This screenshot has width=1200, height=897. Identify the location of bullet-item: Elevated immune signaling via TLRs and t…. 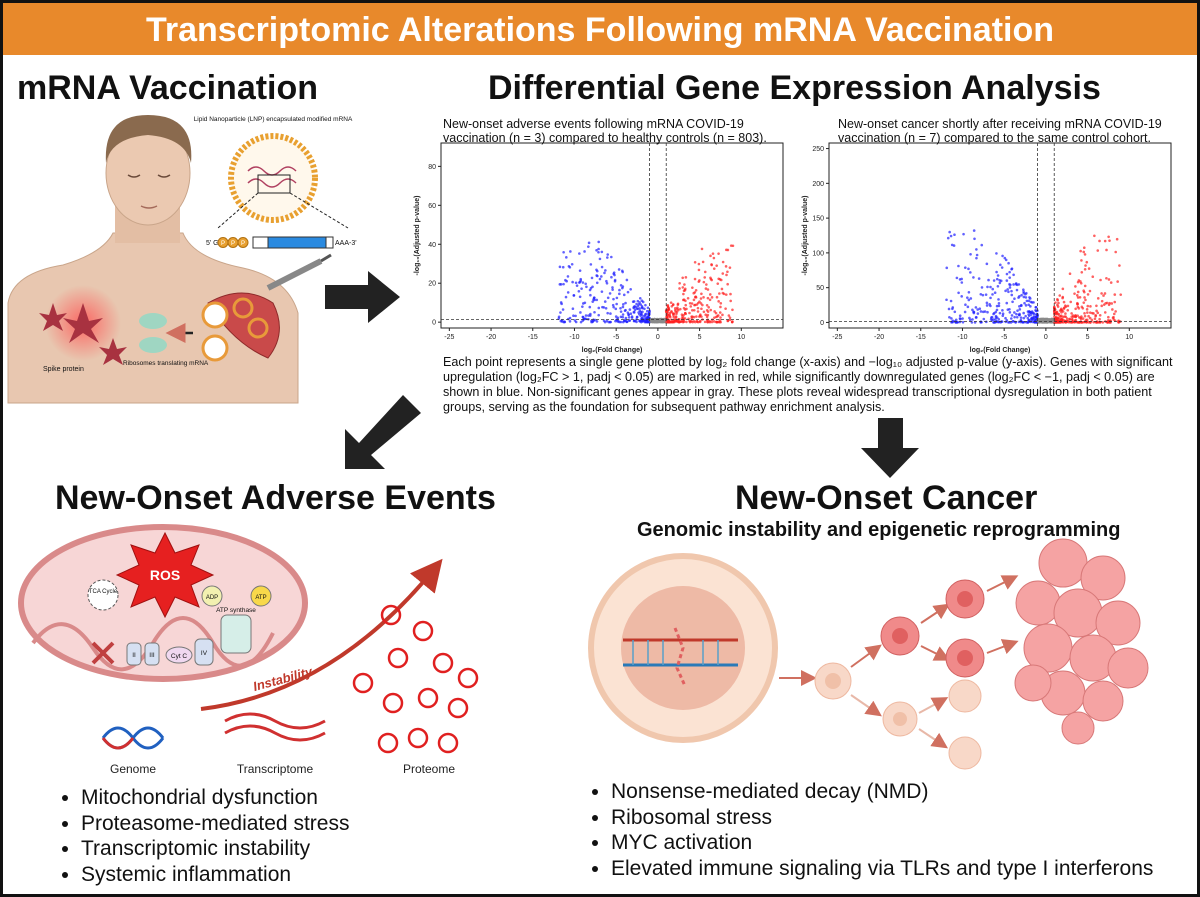
(882, 869).